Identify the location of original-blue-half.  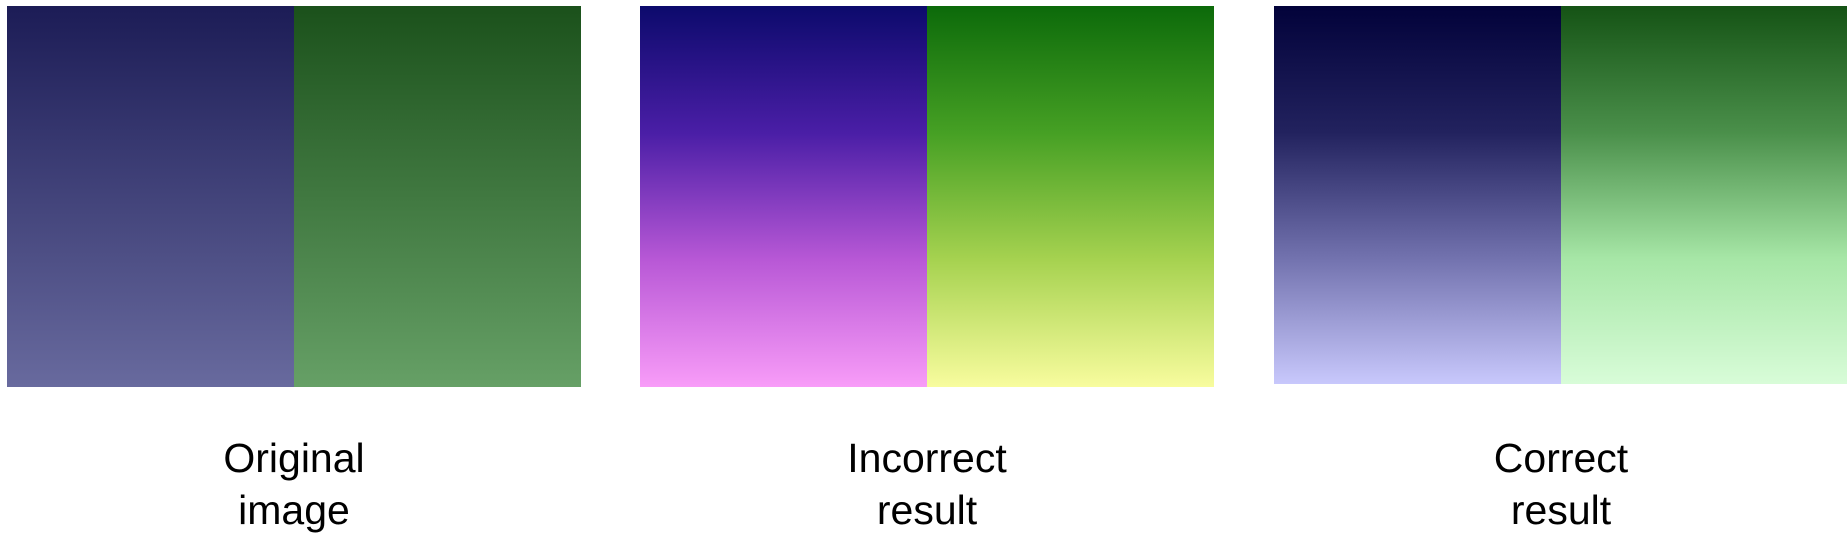
(150, 196).